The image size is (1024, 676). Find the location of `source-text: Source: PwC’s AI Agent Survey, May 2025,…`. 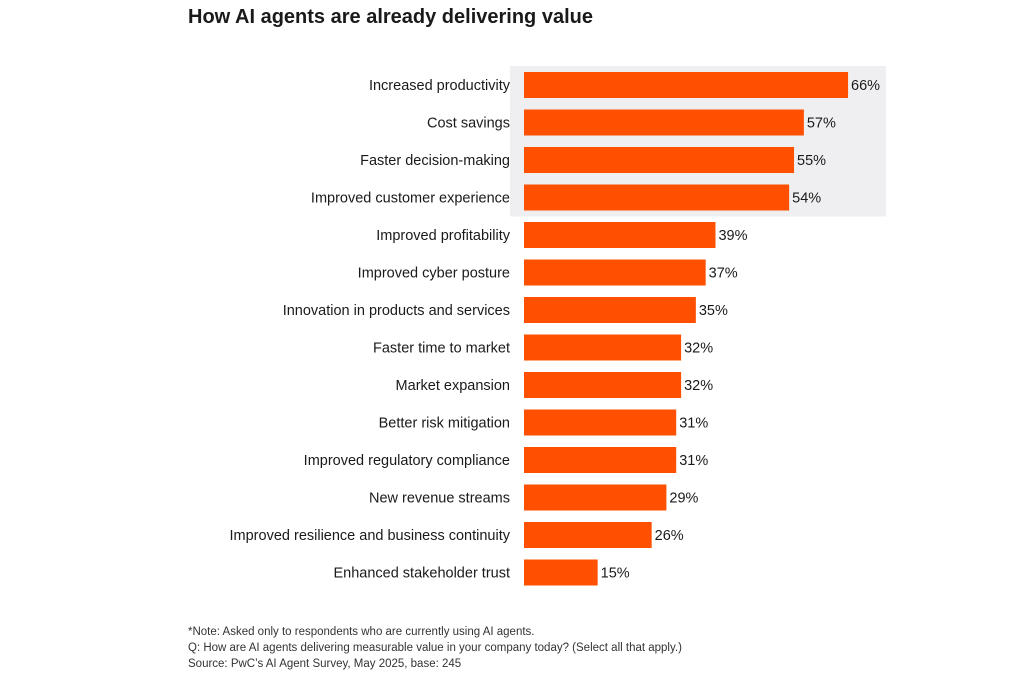

source-text: Source: PwC’s AI Agent Survey, May 2025,… is located at coordinates (325, 664).